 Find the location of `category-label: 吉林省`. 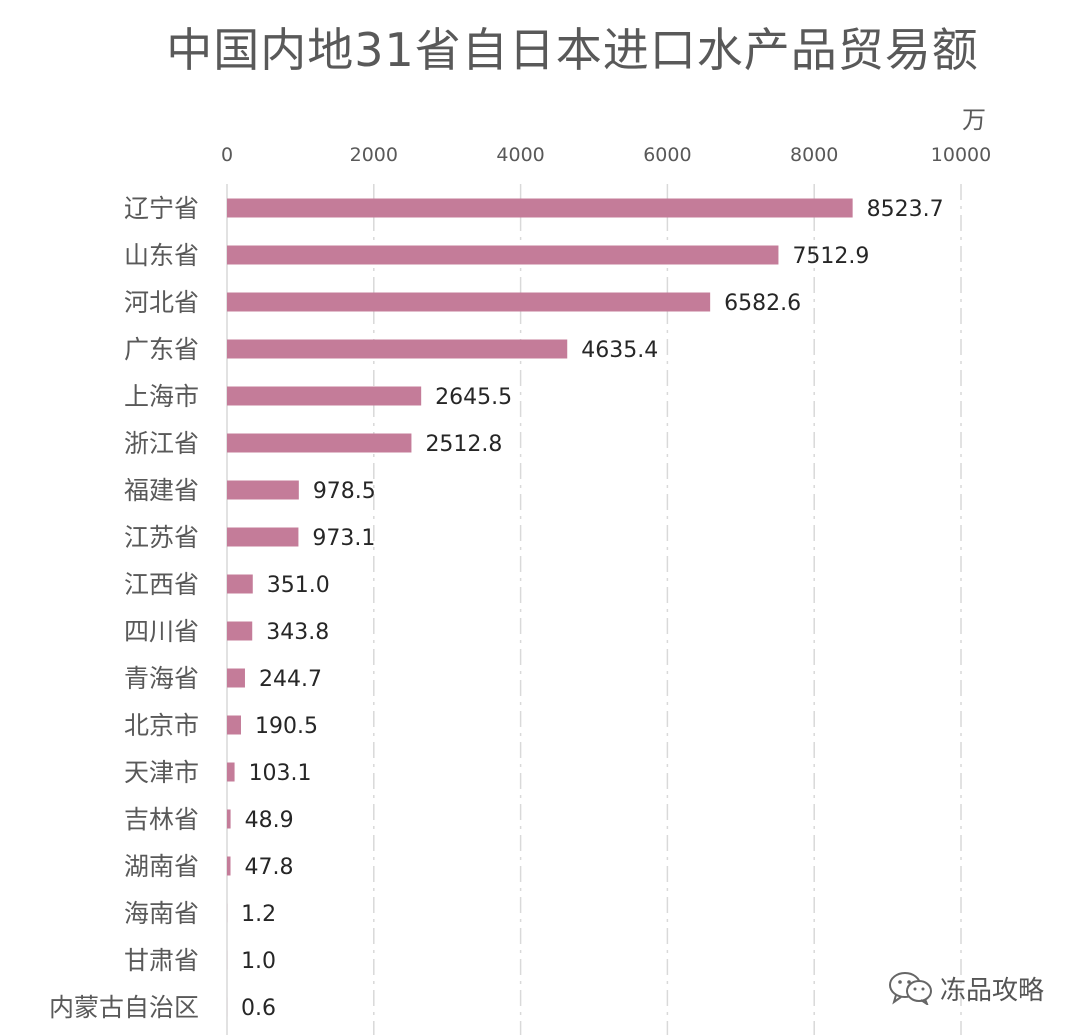

category-label: 吉林省 is located at coordinates (161, 819).